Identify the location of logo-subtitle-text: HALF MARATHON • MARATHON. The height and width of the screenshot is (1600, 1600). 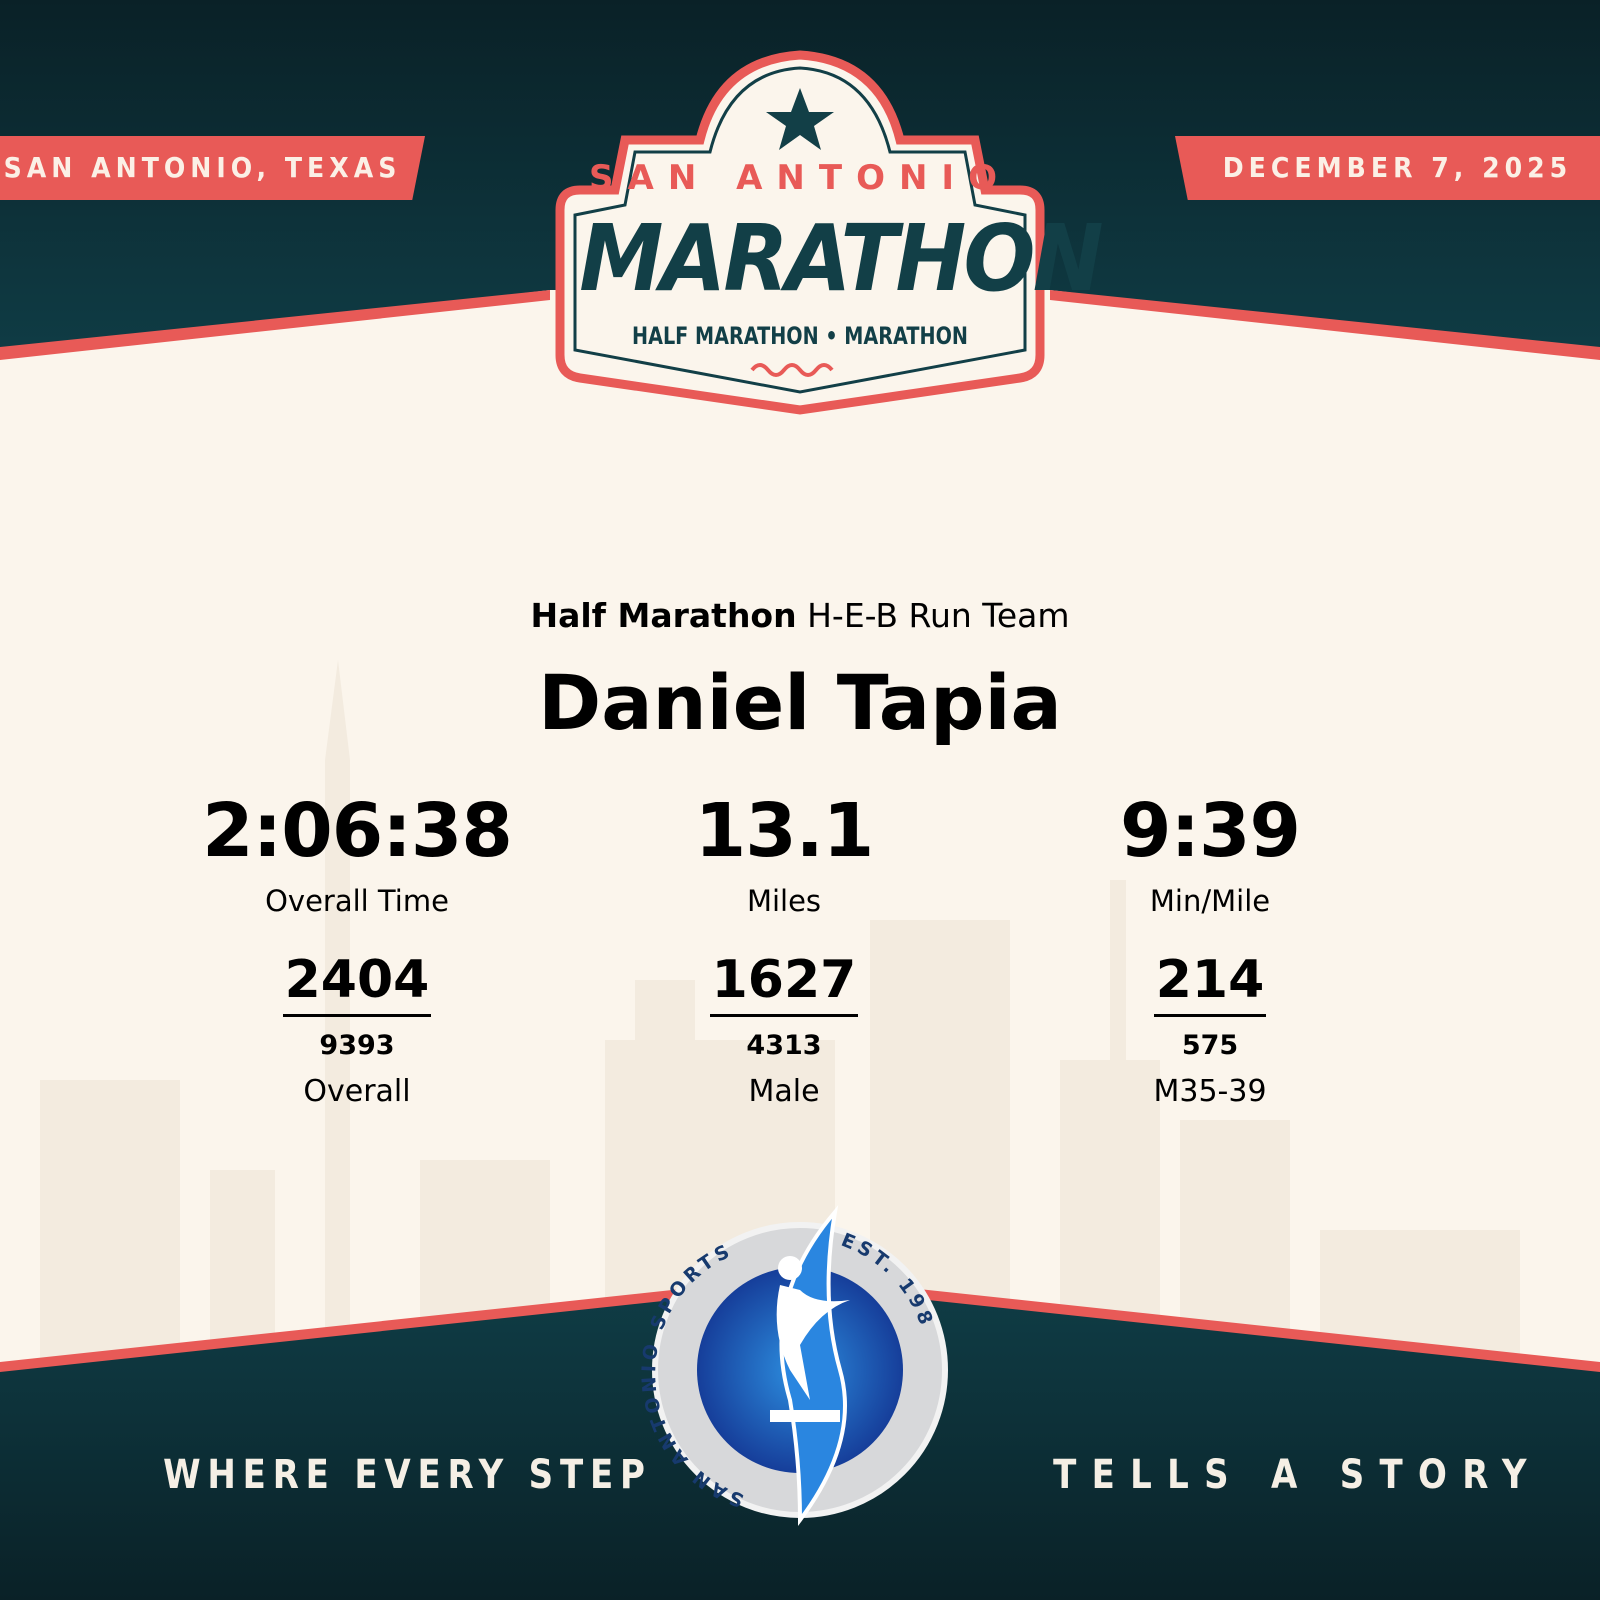
(800, 336).